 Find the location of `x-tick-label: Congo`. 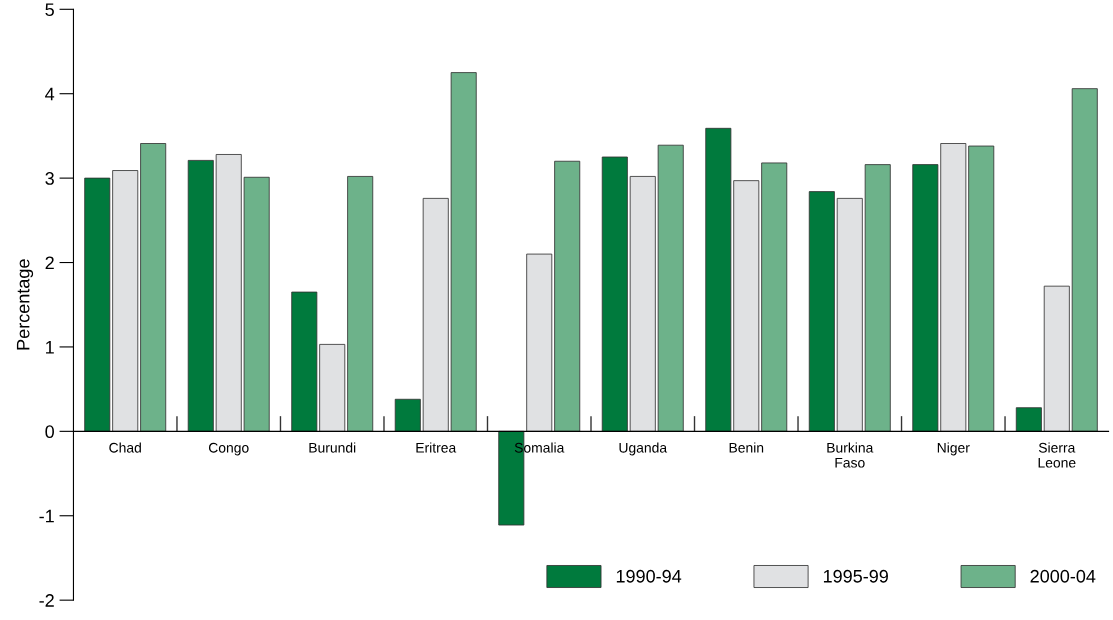

x-tick-label: Congo is located at coordinates (228, 449).